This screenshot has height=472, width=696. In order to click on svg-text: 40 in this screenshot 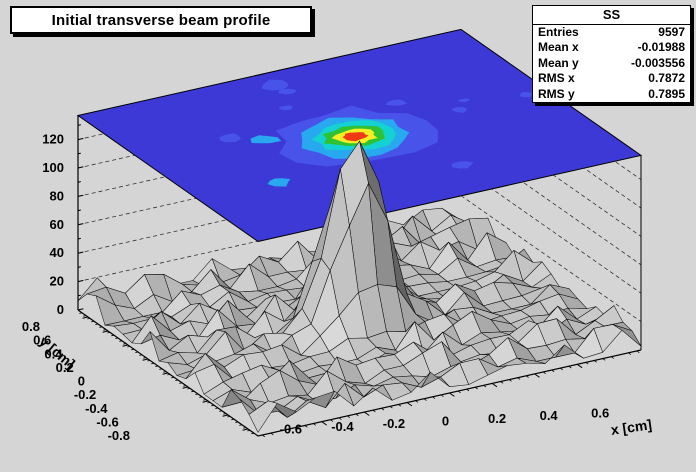, I will do `click(57, 252)`.